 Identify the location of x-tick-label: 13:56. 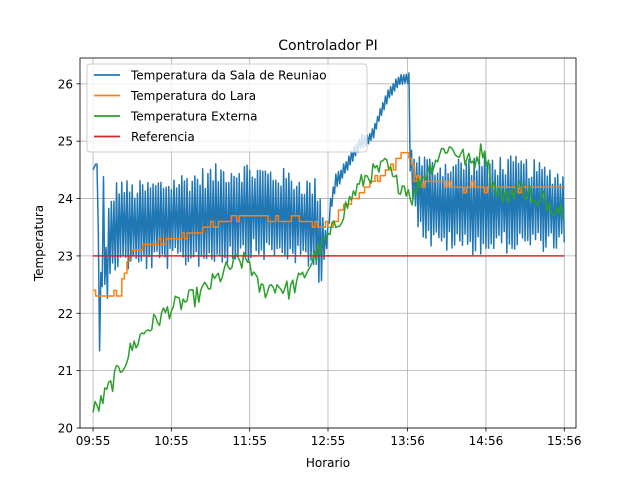
(407, 441).